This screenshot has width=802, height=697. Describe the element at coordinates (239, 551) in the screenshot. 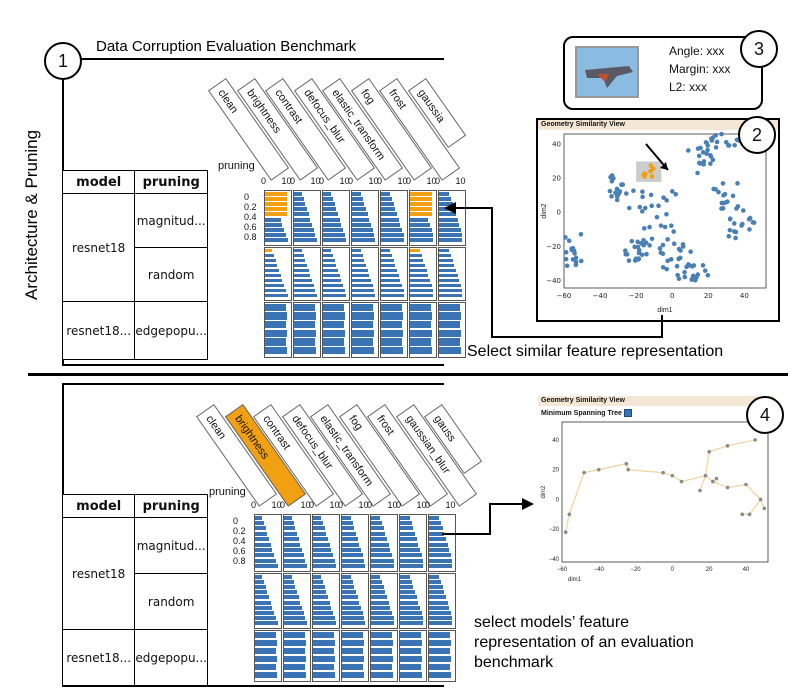

I see `y-tick: 0.6` at that location.